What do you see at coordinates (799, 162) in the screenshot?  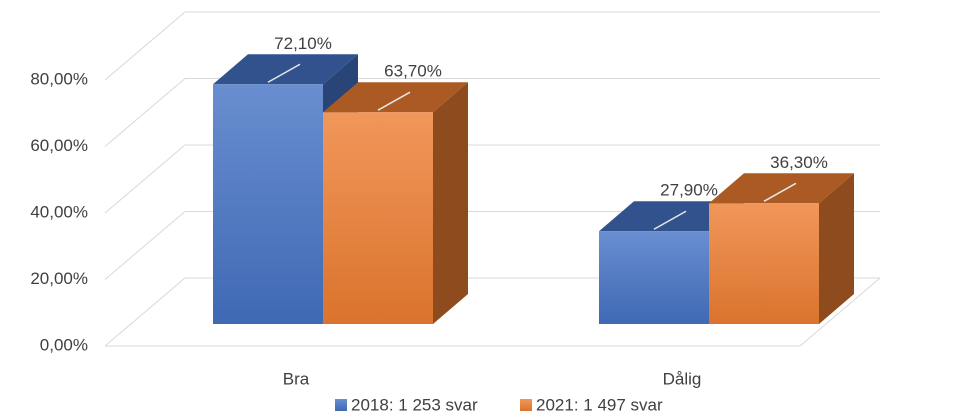 I see `data-label: 36,30%` at bounding box center [799, 162].